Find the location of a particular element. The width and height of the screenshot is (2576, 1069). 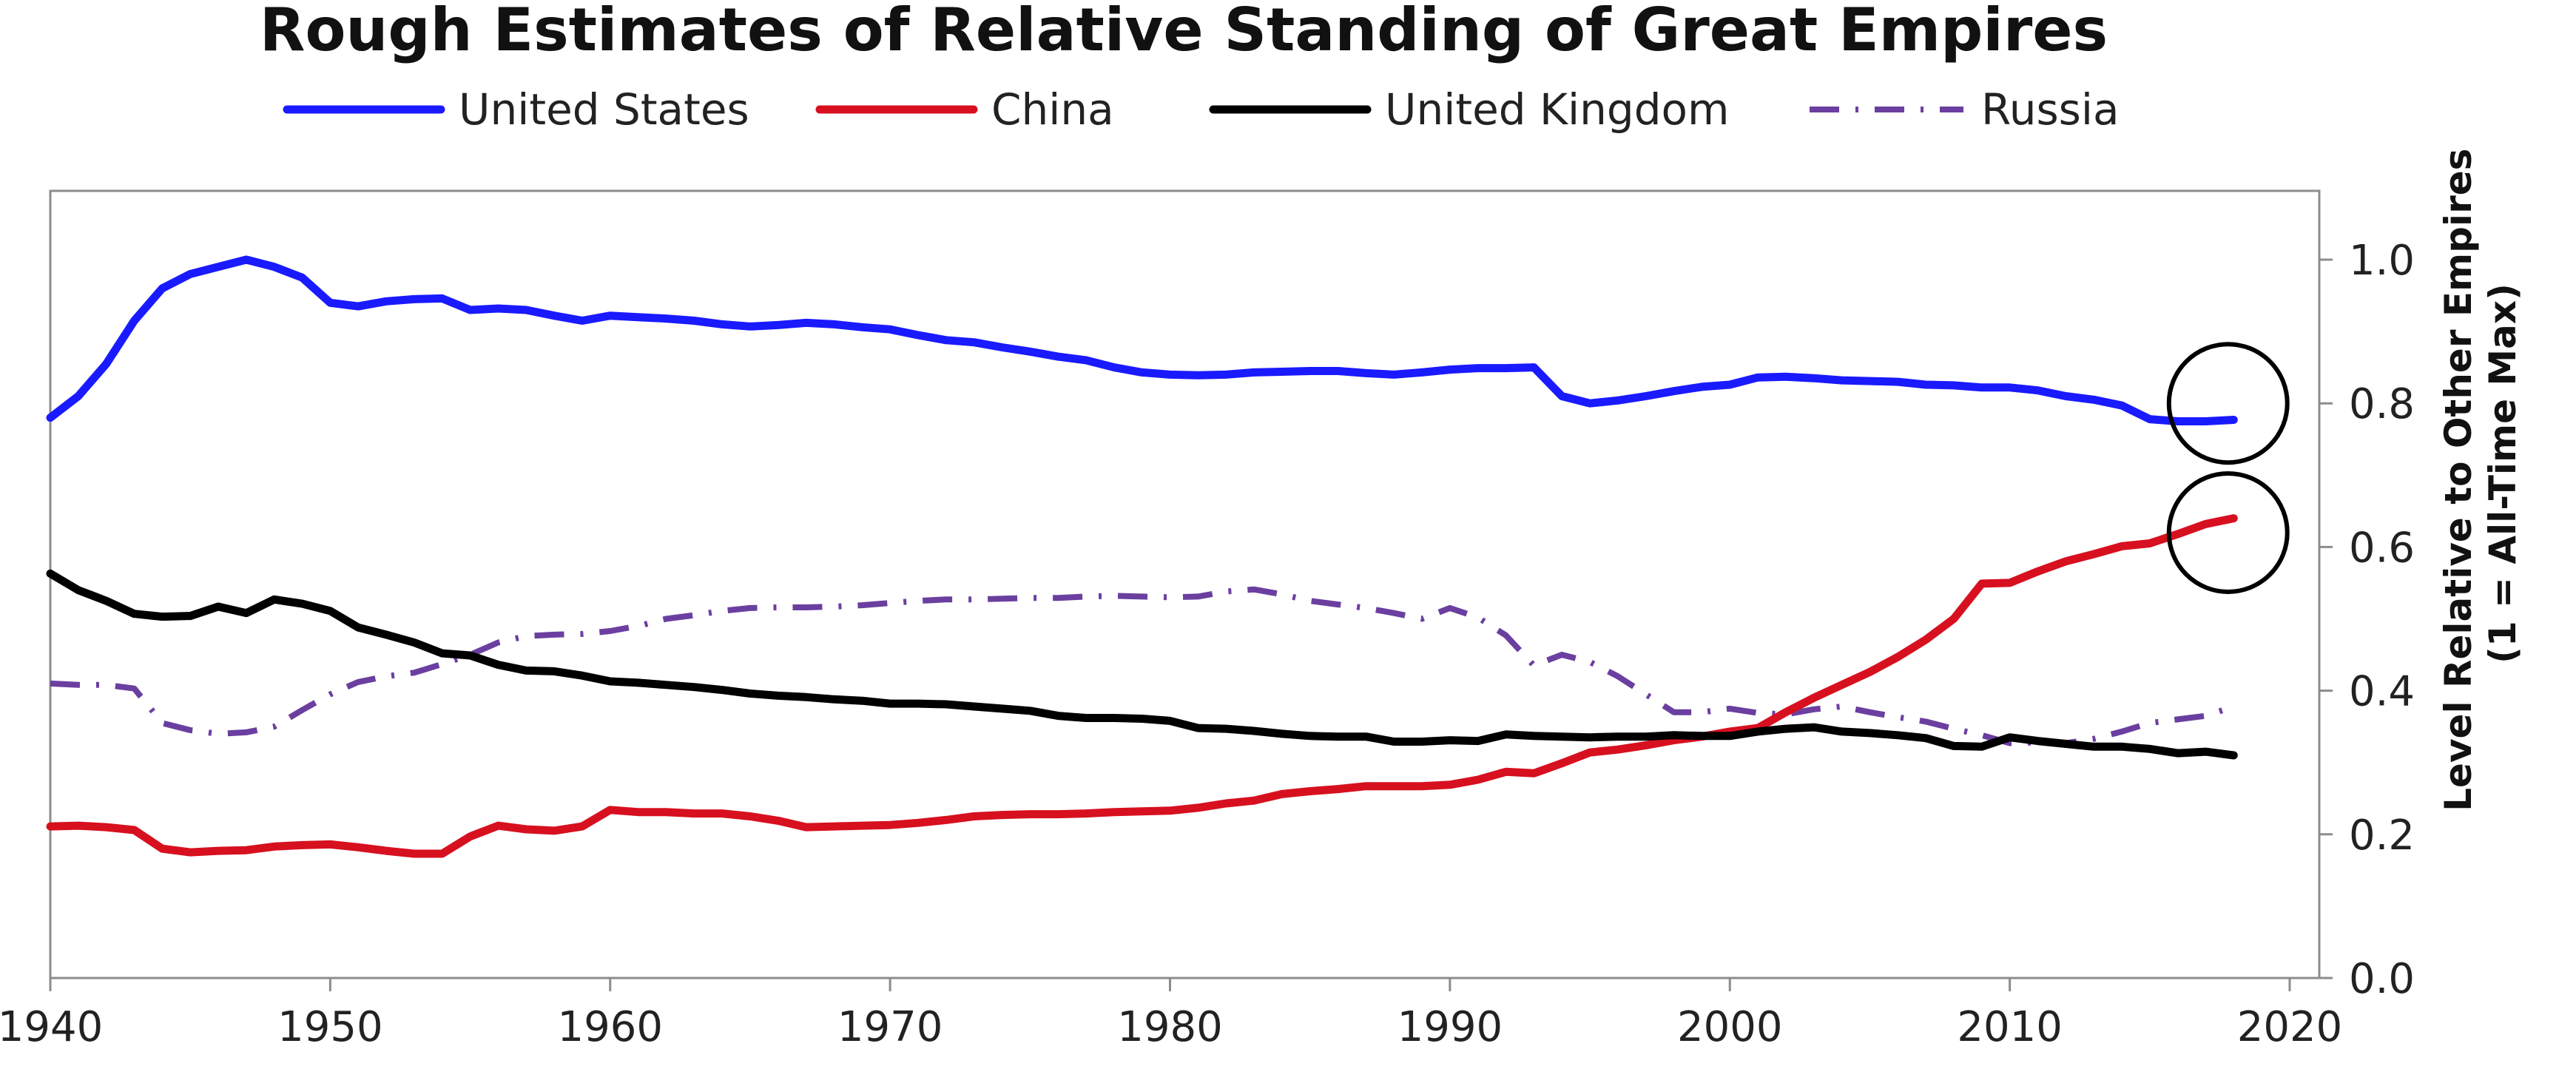

x-tick-label-1990: 1990 is located at coordinates (1450, 1027).